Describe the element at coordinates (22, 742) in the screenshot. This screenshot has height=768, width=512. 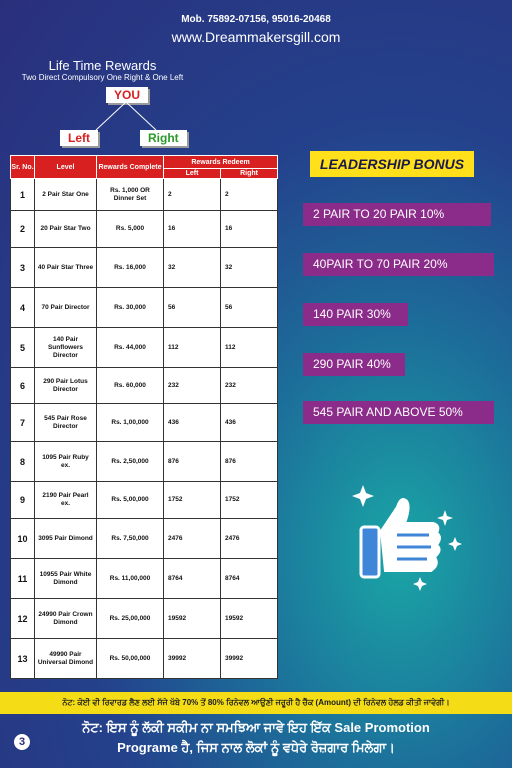
I see `page-number: 3` at that location.